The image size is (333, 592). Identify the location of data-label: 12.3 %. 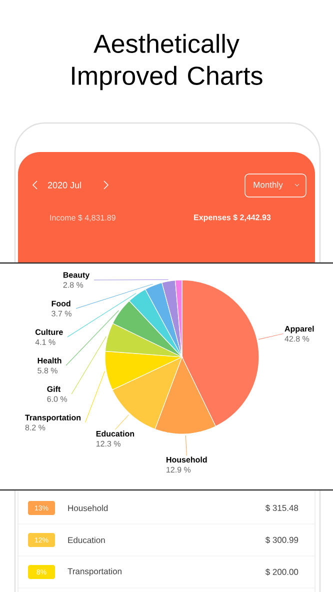
(108, 443).